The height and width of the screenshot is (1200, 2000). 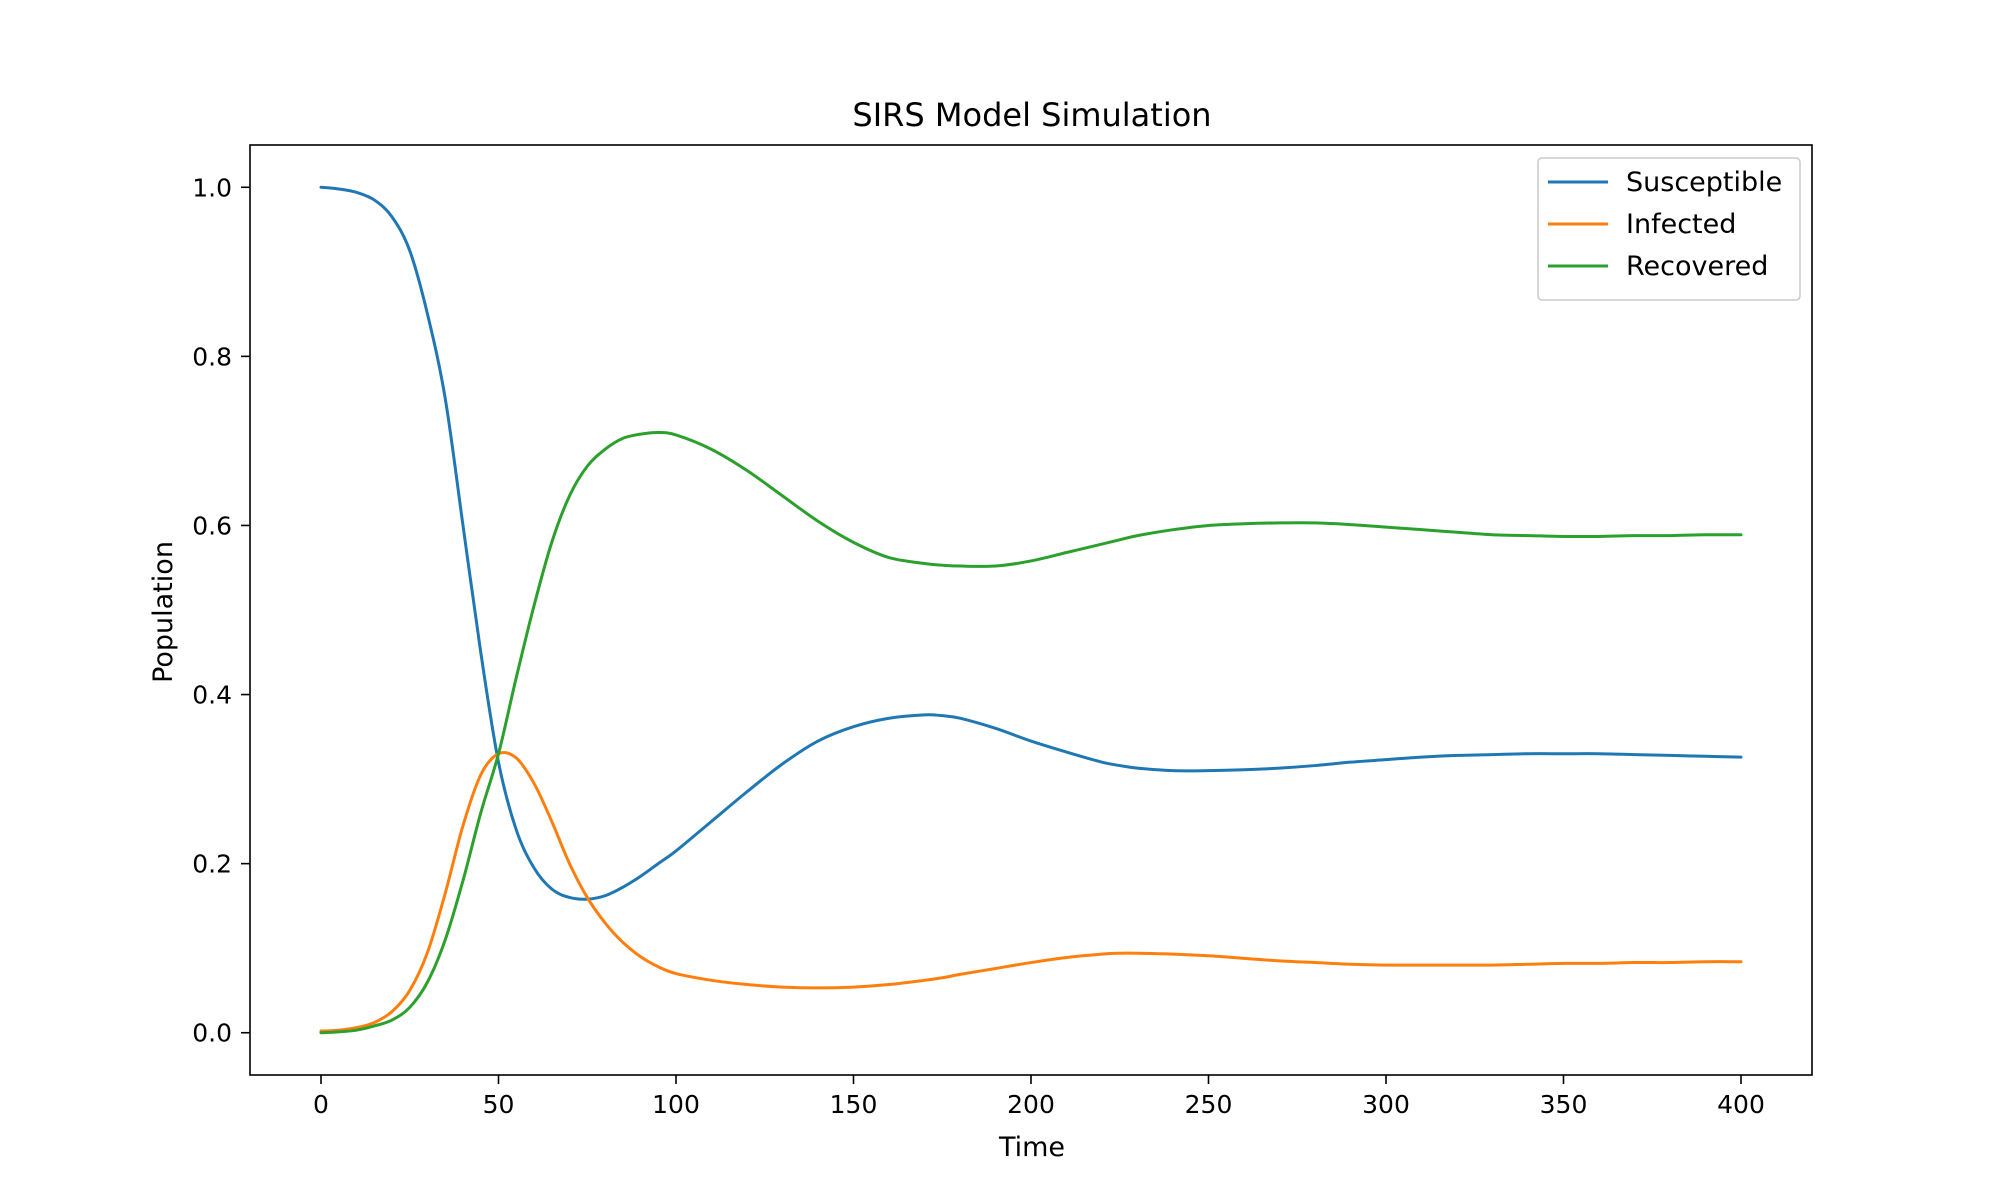 What do you see at coordinates (676, 1104) in the screenshot?
I see `x-tick-label: 100` at bounding box center [676, 1104].